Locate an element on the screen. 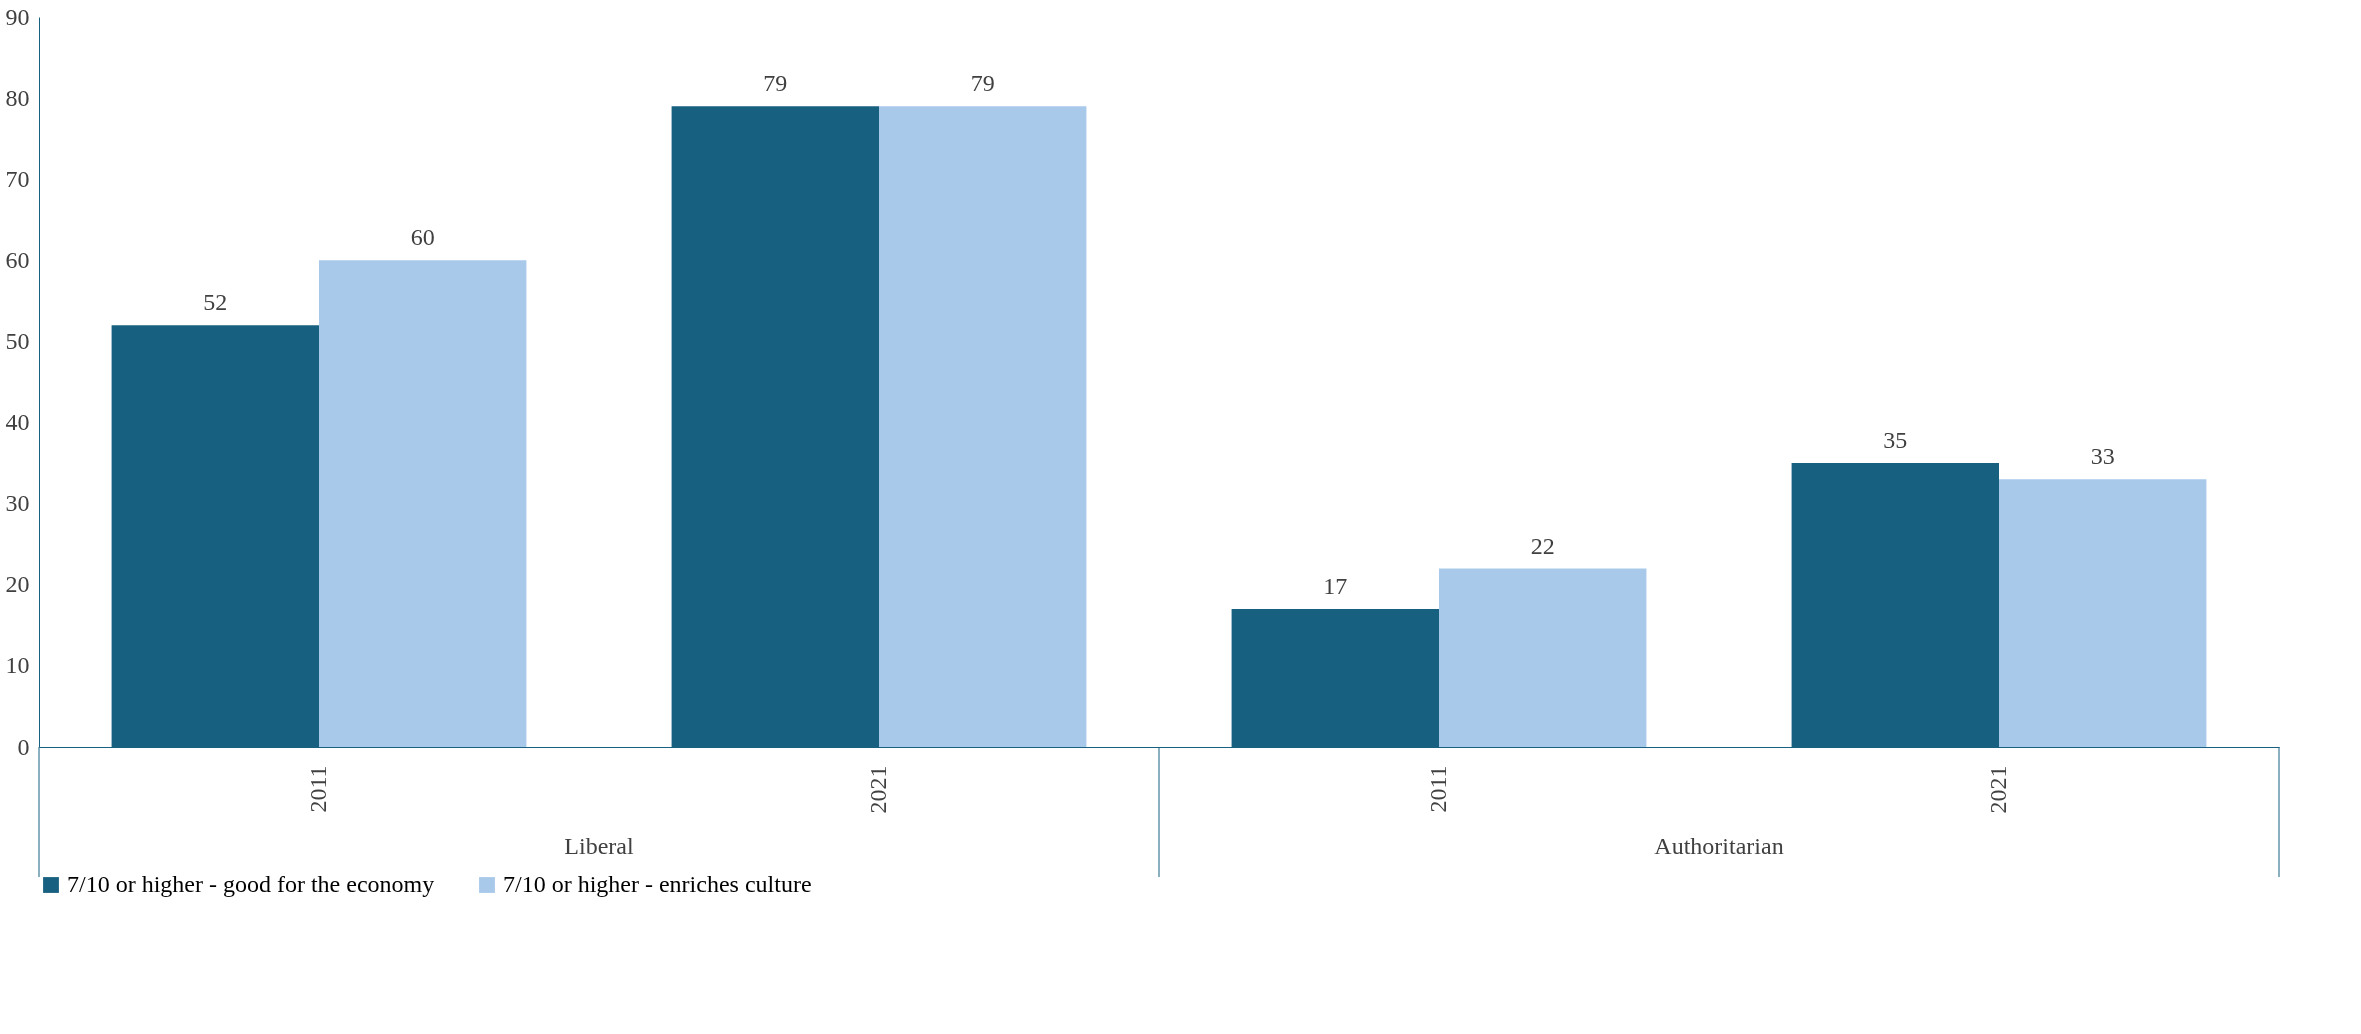  y-tick-label: 20 is located at coordinates (17, 584).